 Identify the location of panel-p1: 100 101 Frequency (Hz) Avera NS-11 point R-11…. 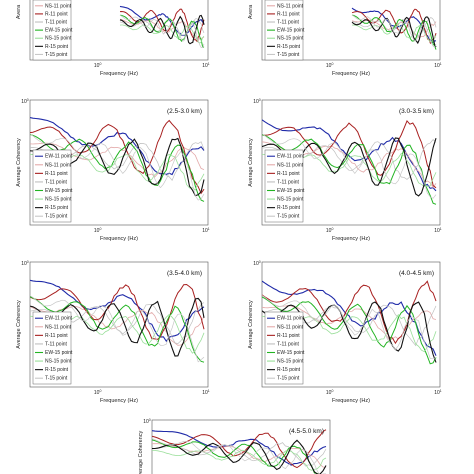
(113, 38).